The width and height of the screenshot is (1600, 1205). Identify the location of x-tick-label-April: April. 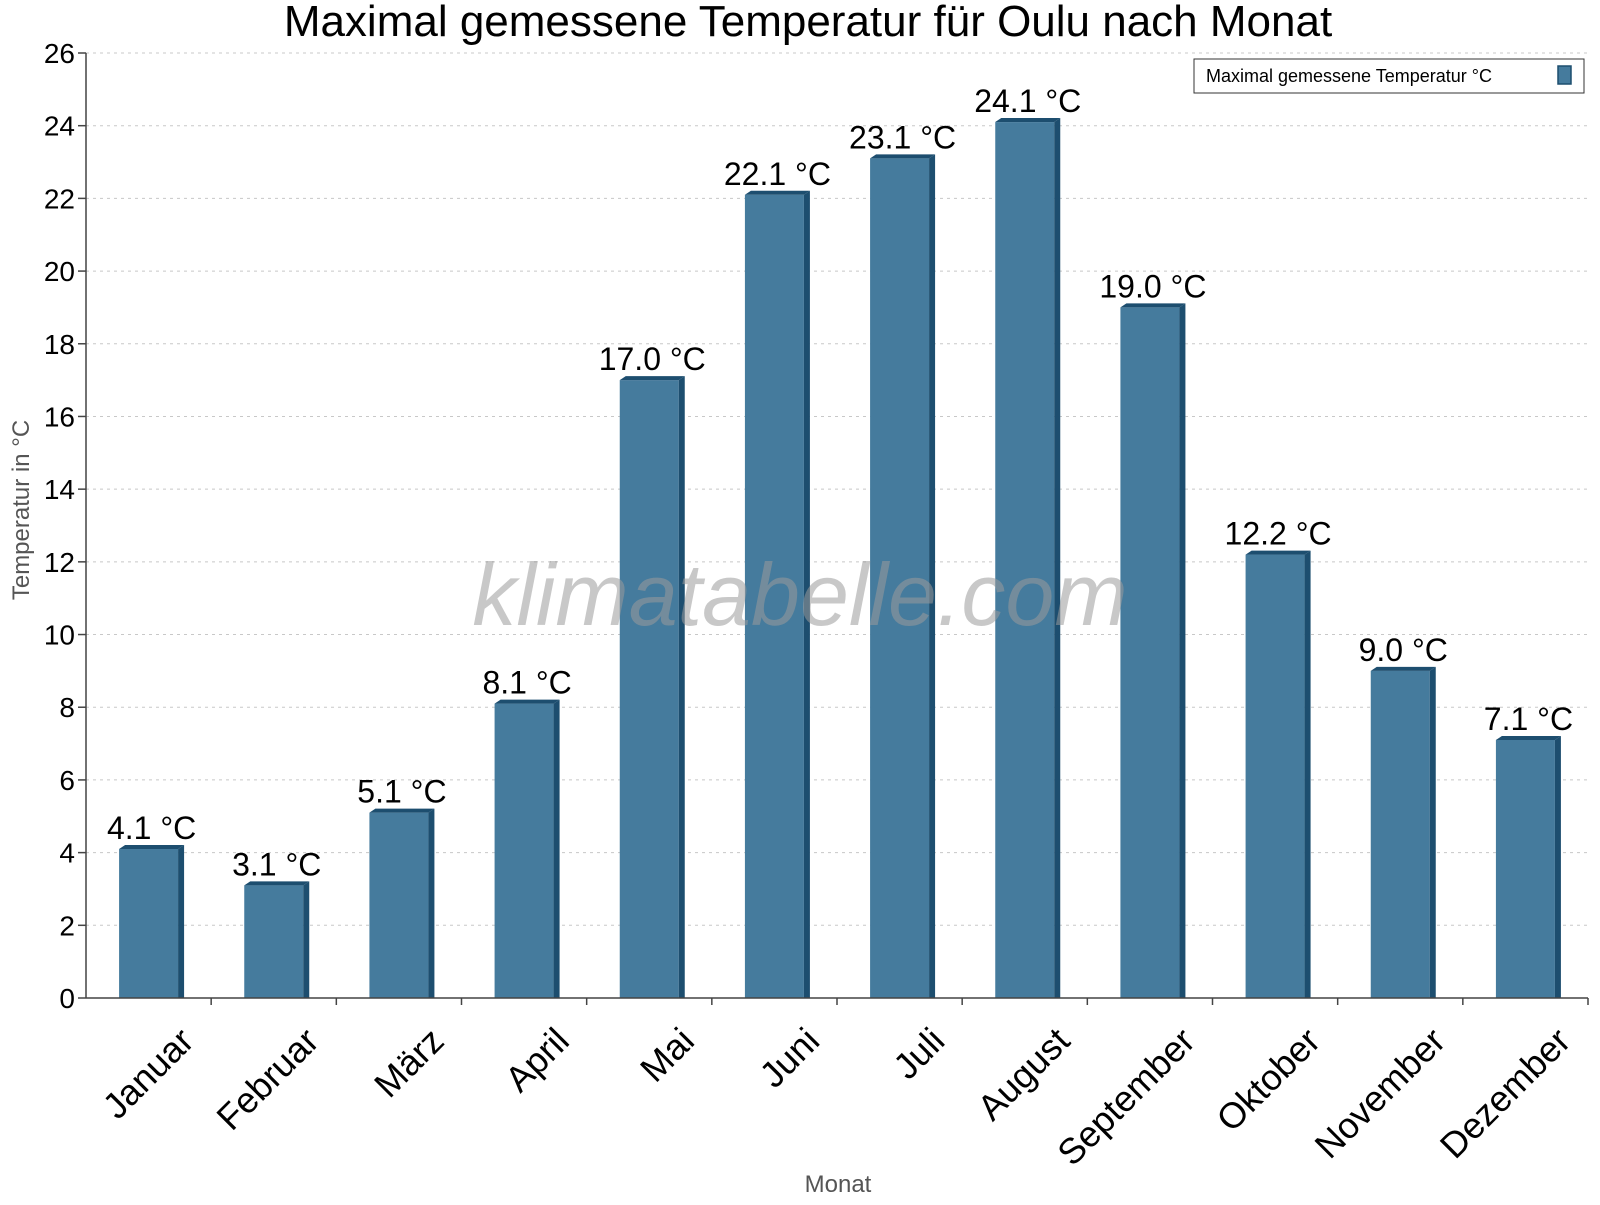
(537, 1060).